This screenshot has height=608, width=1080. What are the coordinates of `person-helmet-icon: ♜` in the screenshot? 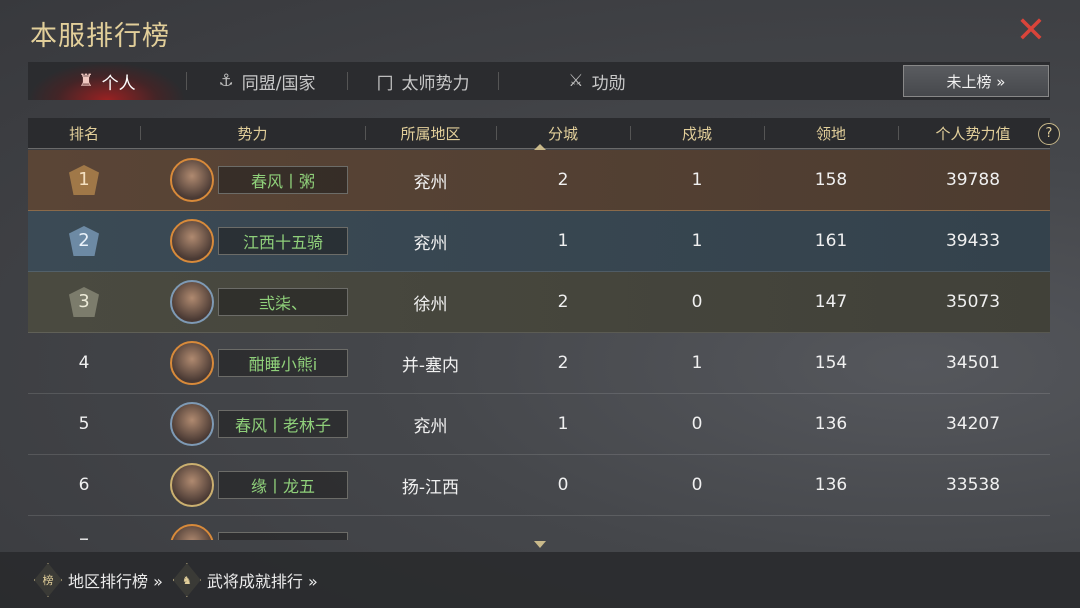 It's located at (86, 81).